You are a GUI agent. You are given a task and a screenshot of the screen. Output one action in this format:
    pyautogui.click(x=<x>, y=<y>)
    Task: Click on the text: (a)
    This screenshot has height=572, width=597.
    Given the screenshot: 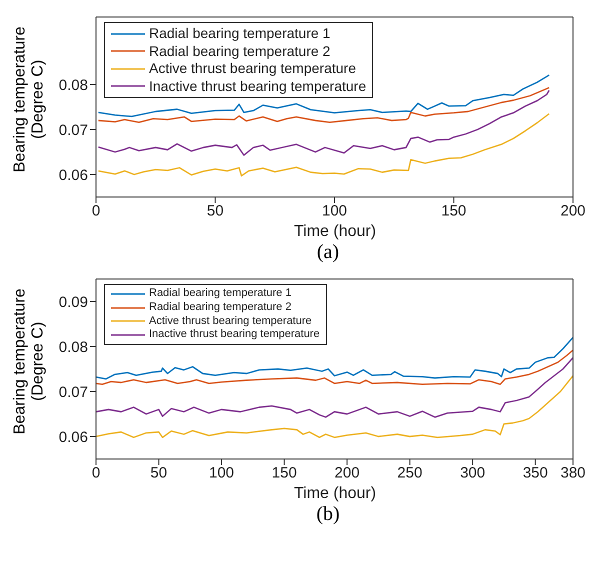 What is the action you would take?
    pyautogui.click(x=328, y=252)
    